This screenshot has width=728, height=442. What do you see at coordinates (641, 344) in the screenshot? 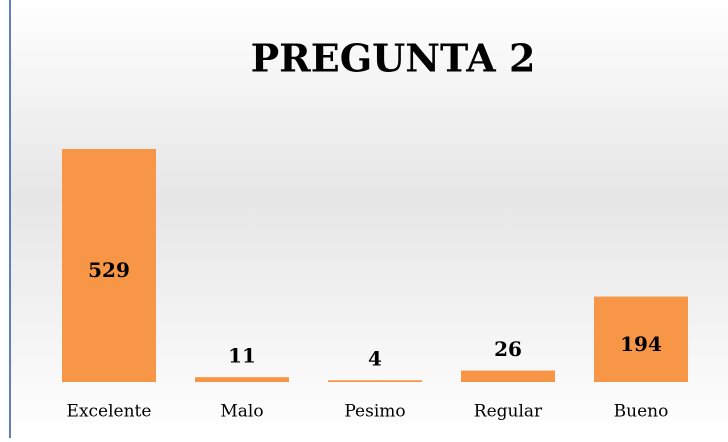
I see `value-label: 194` at bounding box center [641, 344].